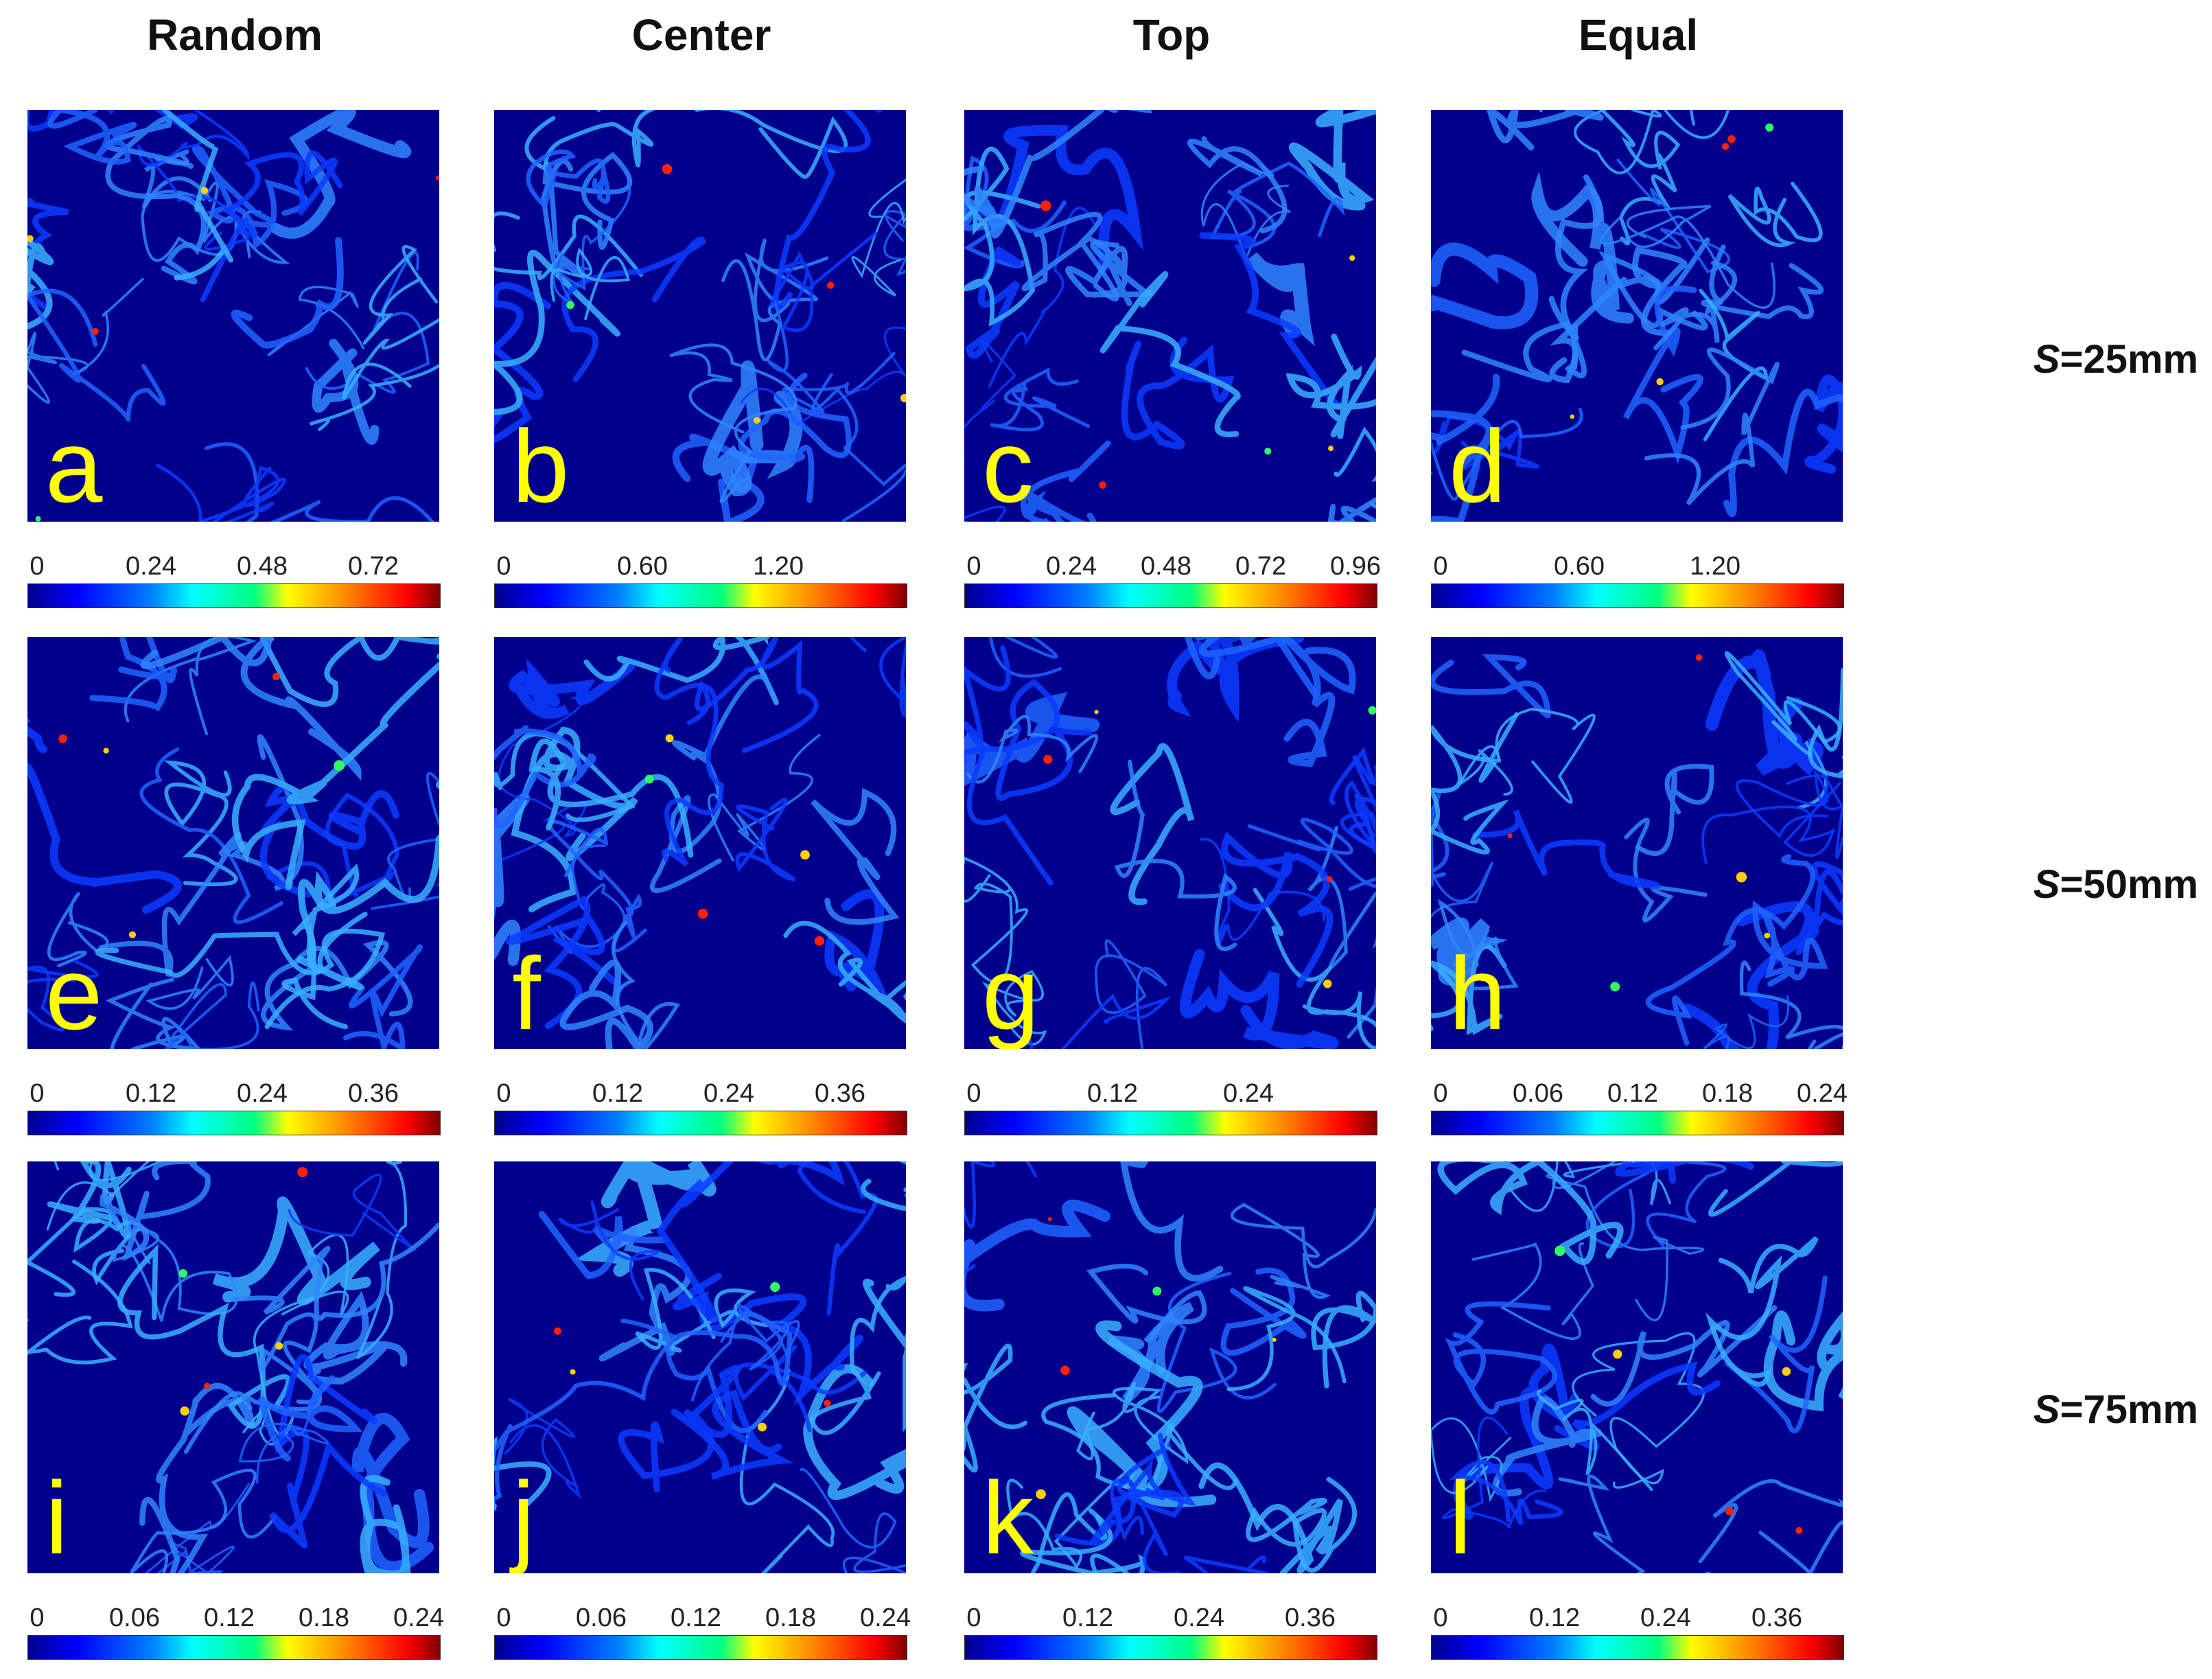  Describe the element at coordinates (234, 595) in the screenshot. I see `colorbar-a` at that location.